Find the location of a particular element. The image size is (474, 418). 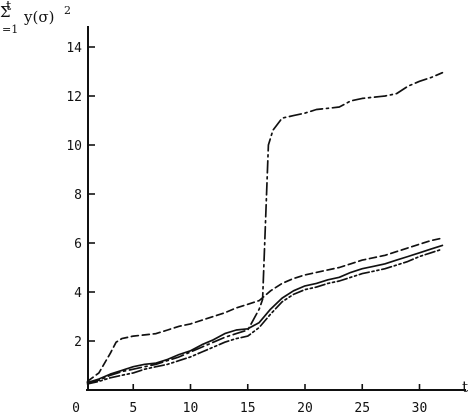

y-label-sum-lower: =1 is located at coordinates (10, 29).